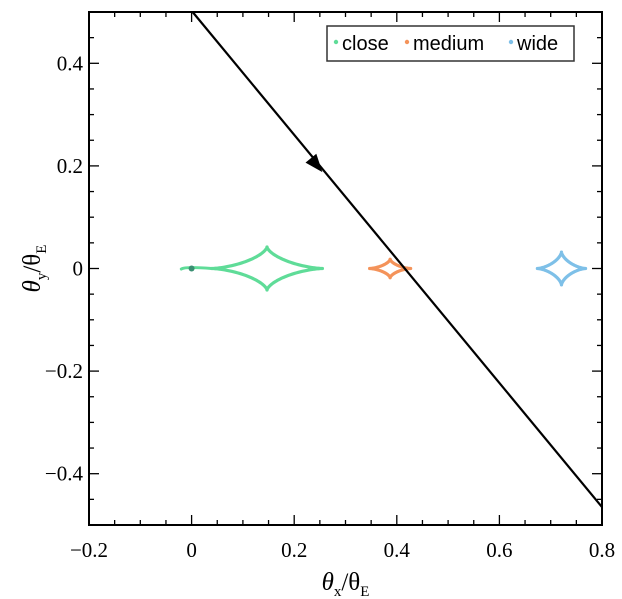 The width and height of the screenshot is (622, 599). Describe the element at coordinates (32, 286) in the screenshot. I see `y-axis-label-theta: θ` at that location.